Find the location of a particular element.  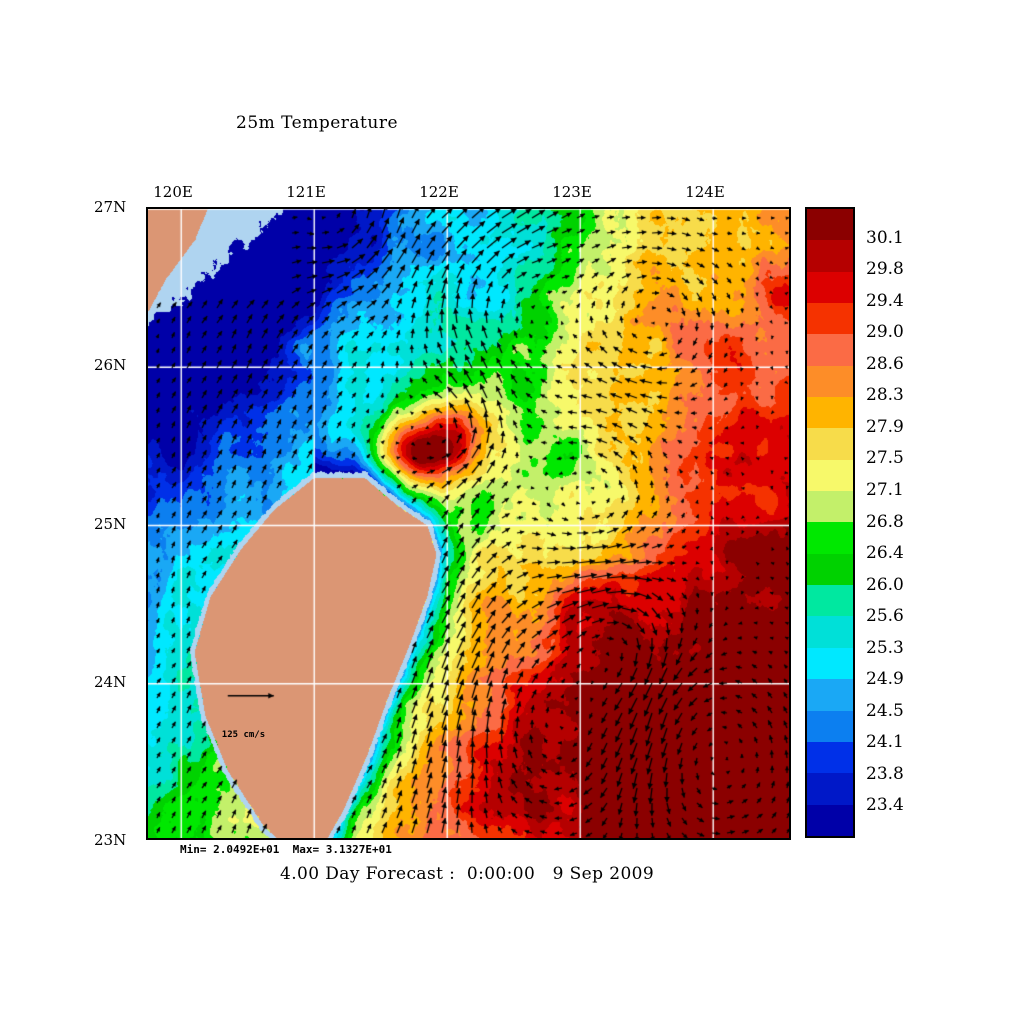

colorbar-tick-label: 25.6 is located at coordinates (885, 616).